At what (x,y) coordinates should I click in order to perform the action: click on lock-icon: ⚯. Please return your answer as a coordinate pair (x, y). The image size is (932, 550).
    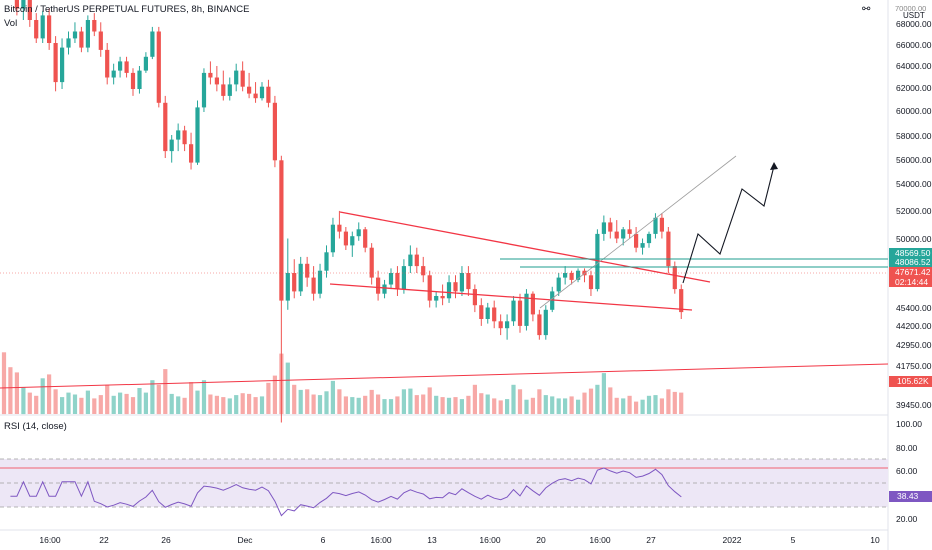
    Looking at the image, I should click on (866, 9).